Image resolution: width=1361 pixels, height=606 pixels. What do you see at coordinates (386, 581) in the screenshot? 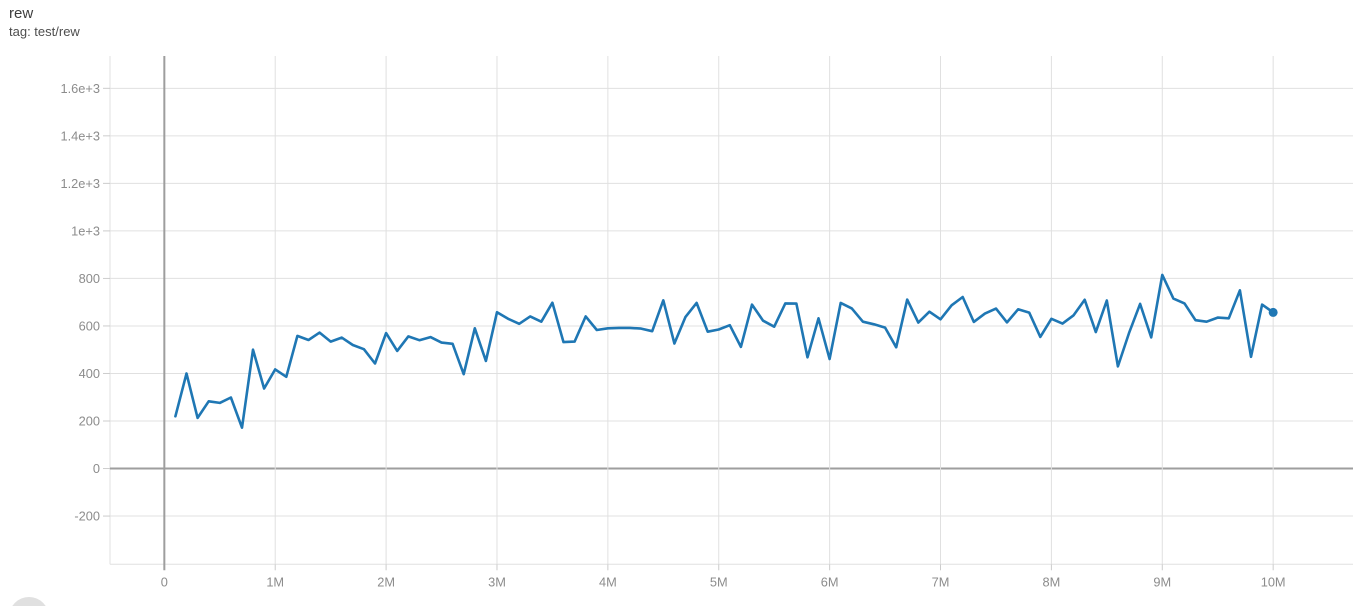
I see `x-tick-label: 2M` at bounding box center [386, 581].